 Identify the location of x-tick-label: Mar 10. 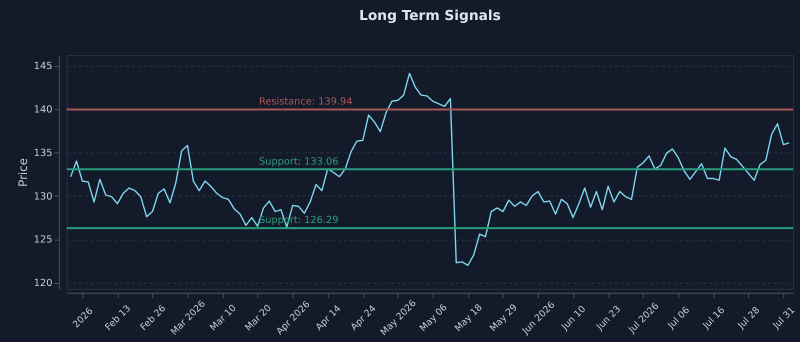
(223, 318).